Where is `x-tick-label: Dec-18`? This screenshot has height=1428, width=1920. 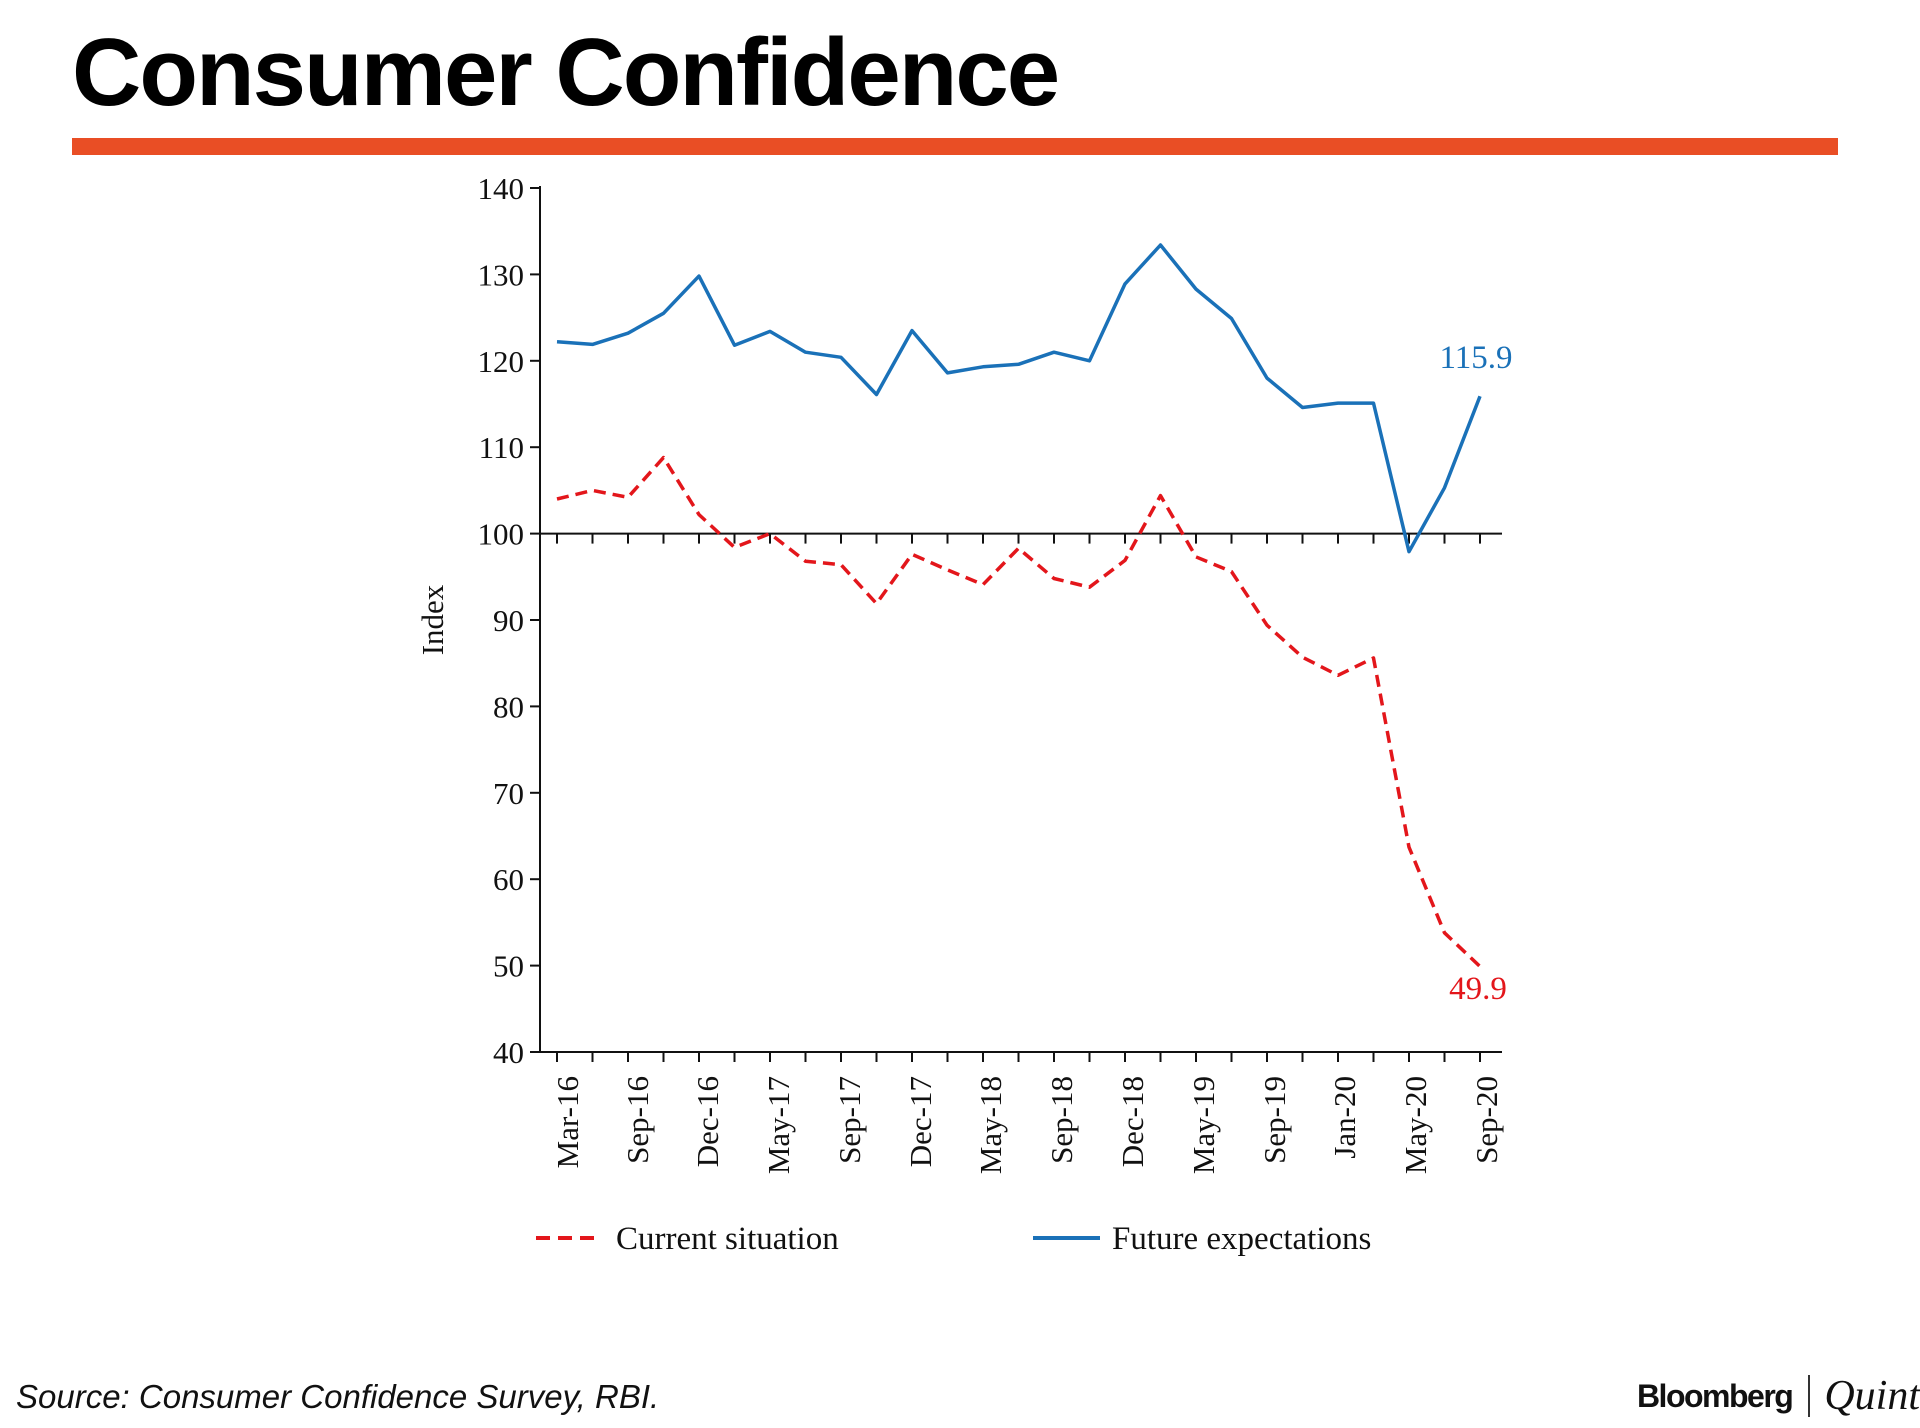
x-tick-label: Dec-18 is located at coordinates (1132, 1121).